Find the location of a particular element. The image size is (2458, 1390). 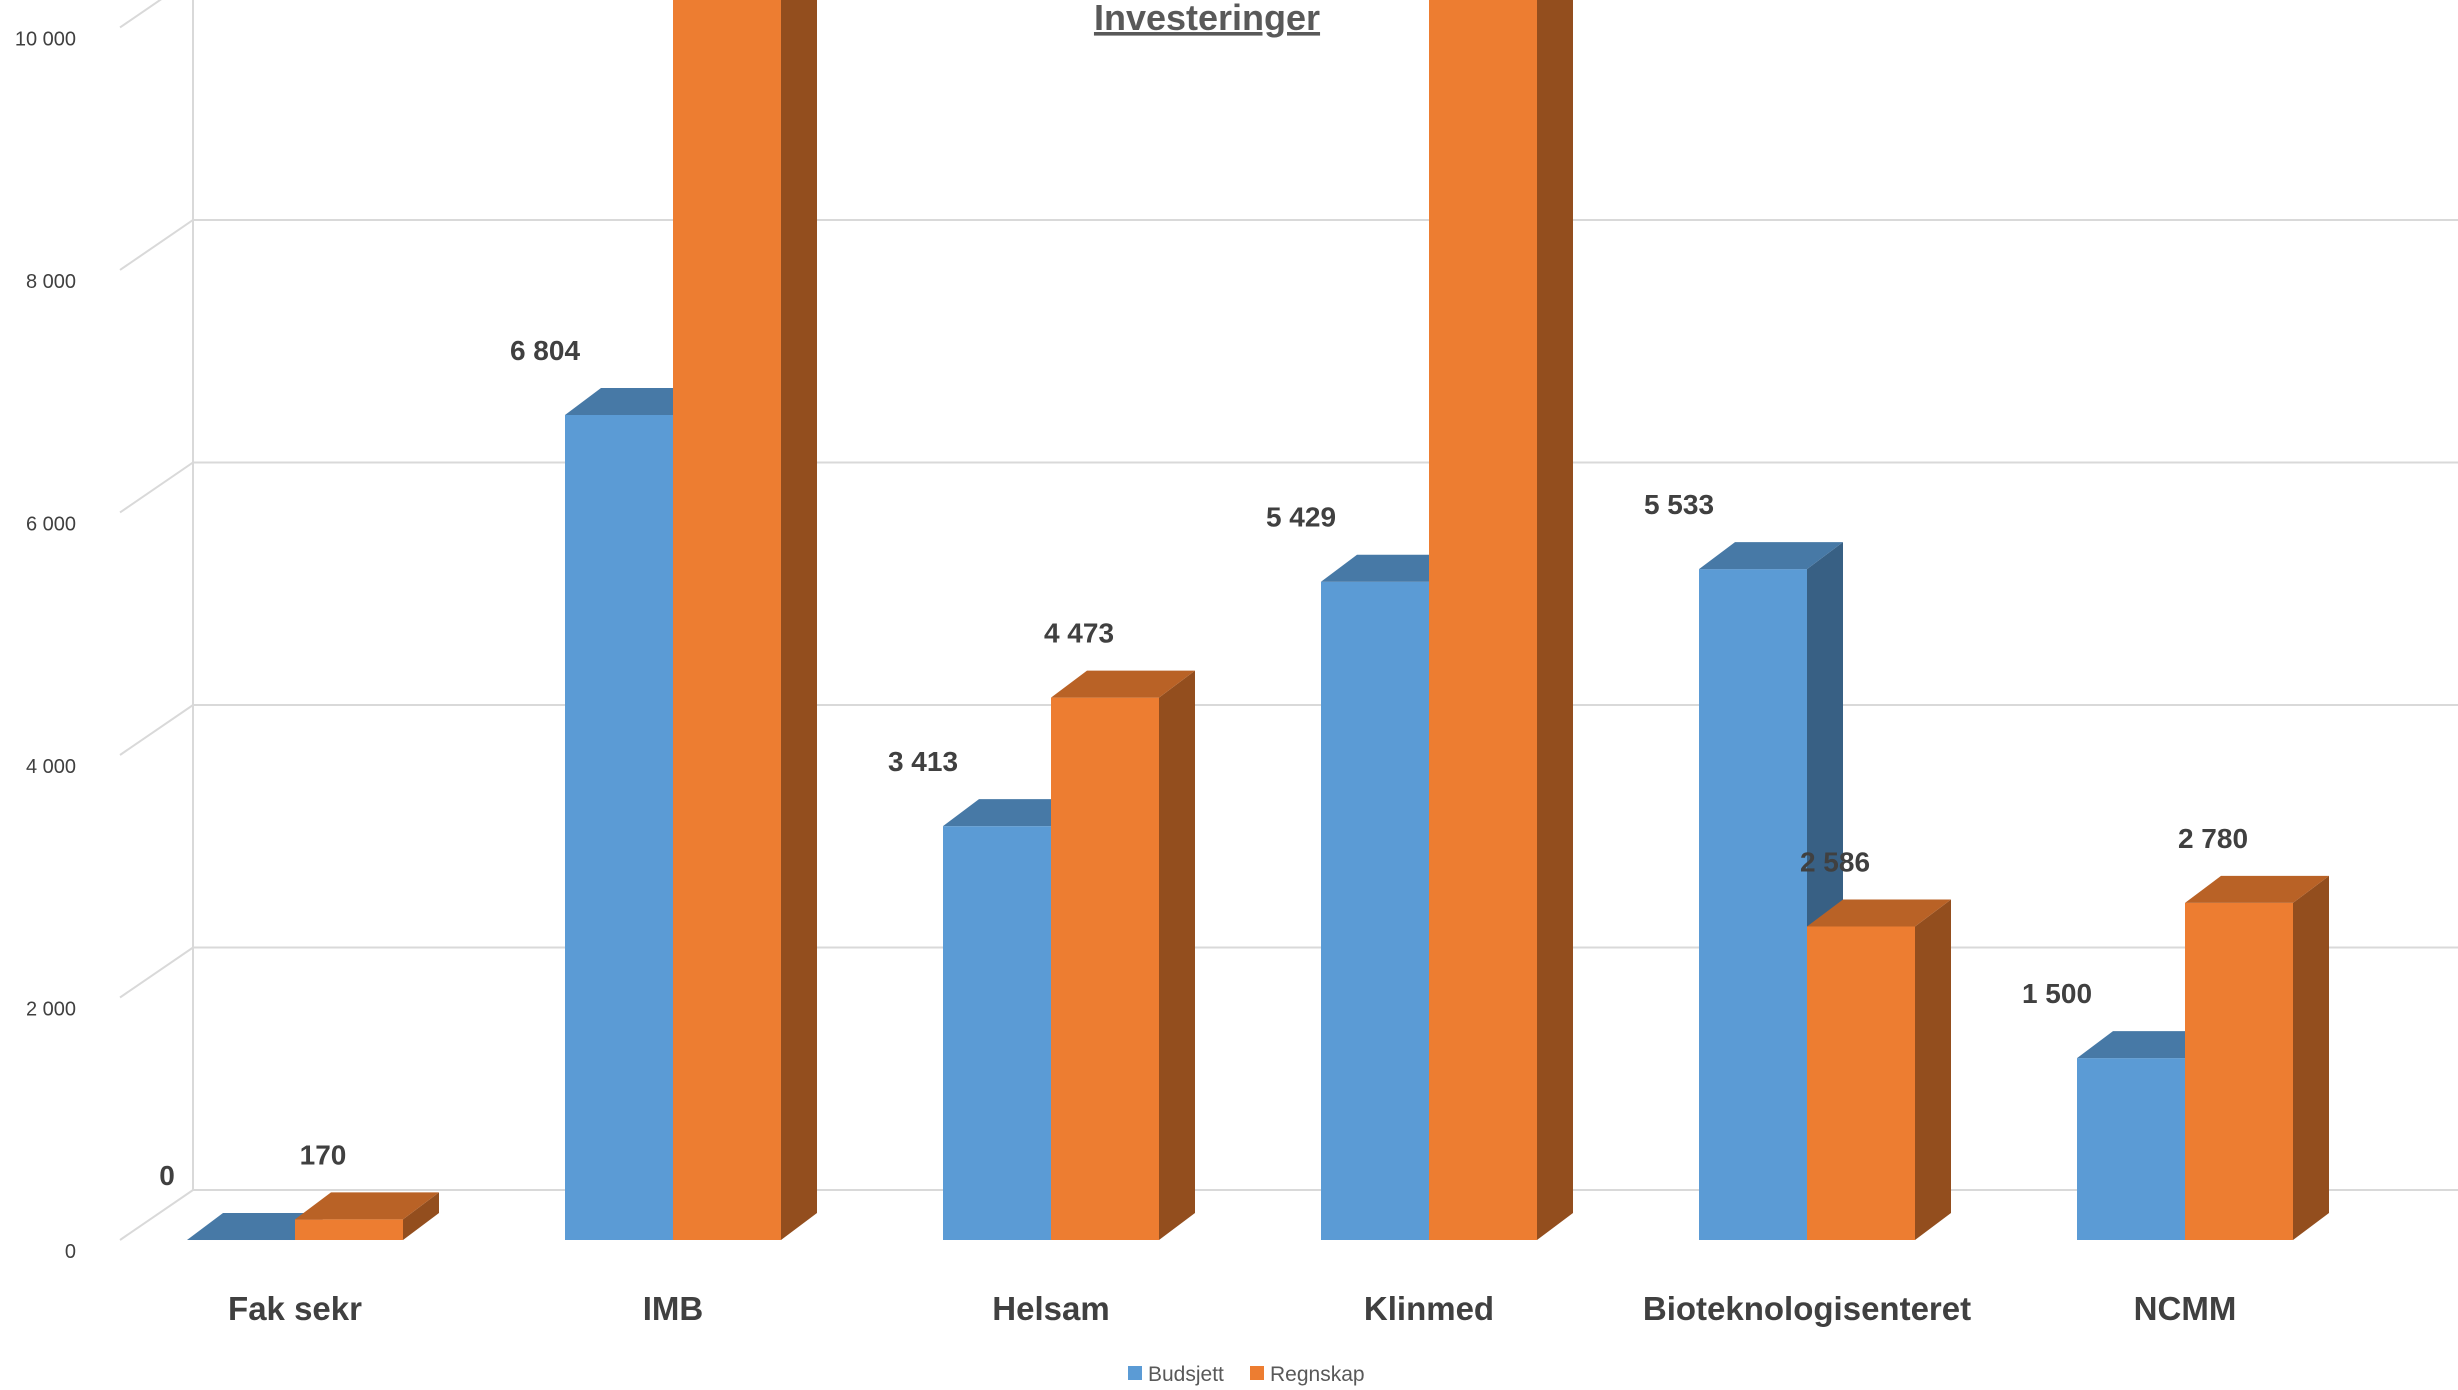

data-label: 4 473 is located at coordinates (1079, 633).